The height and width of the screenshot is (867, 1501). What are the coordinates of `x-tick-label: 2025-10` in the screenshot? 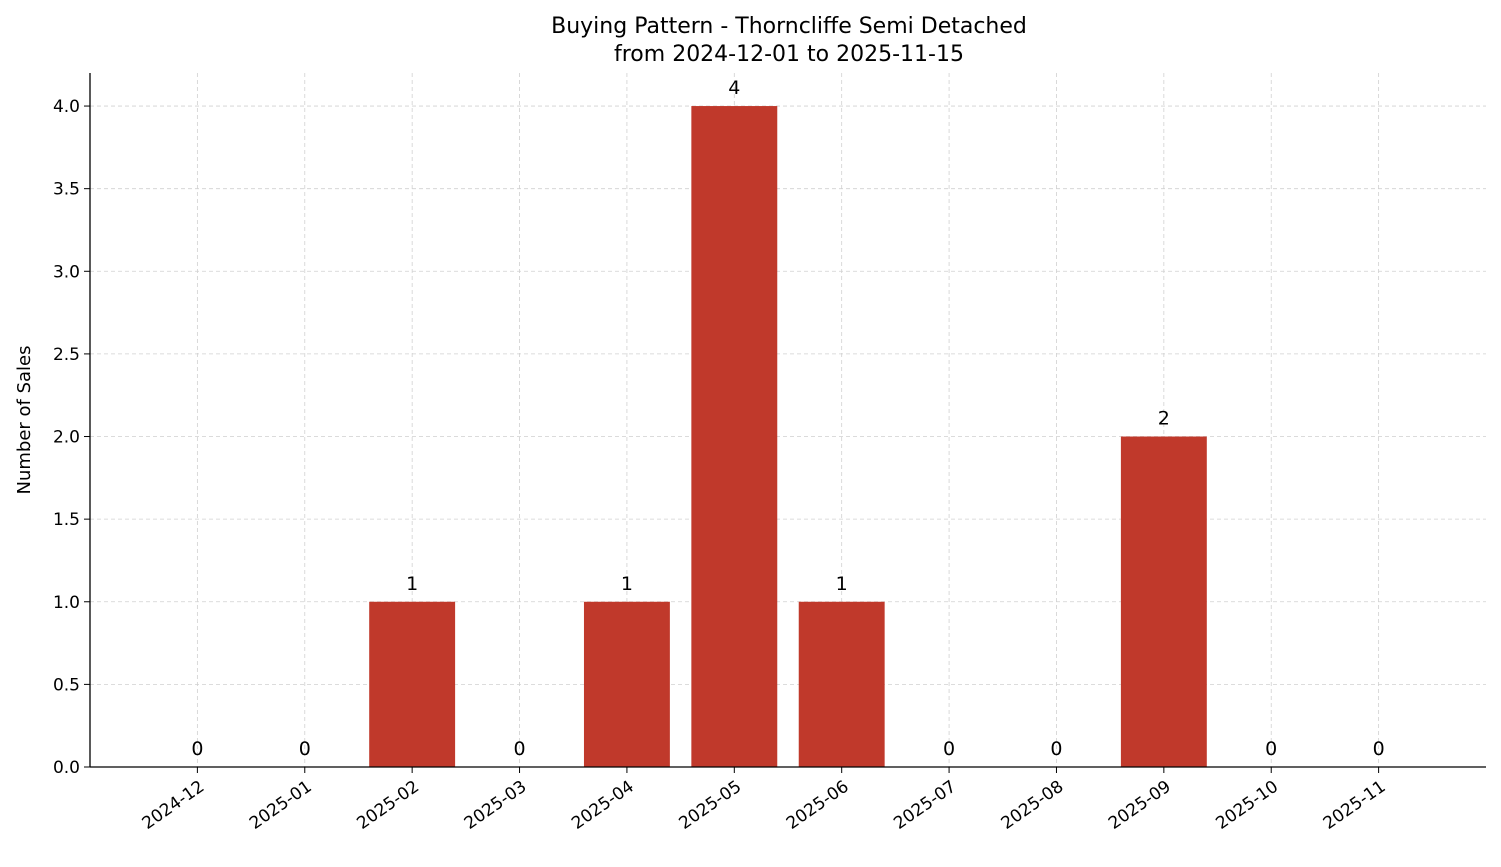 It's located at (1247, 805).